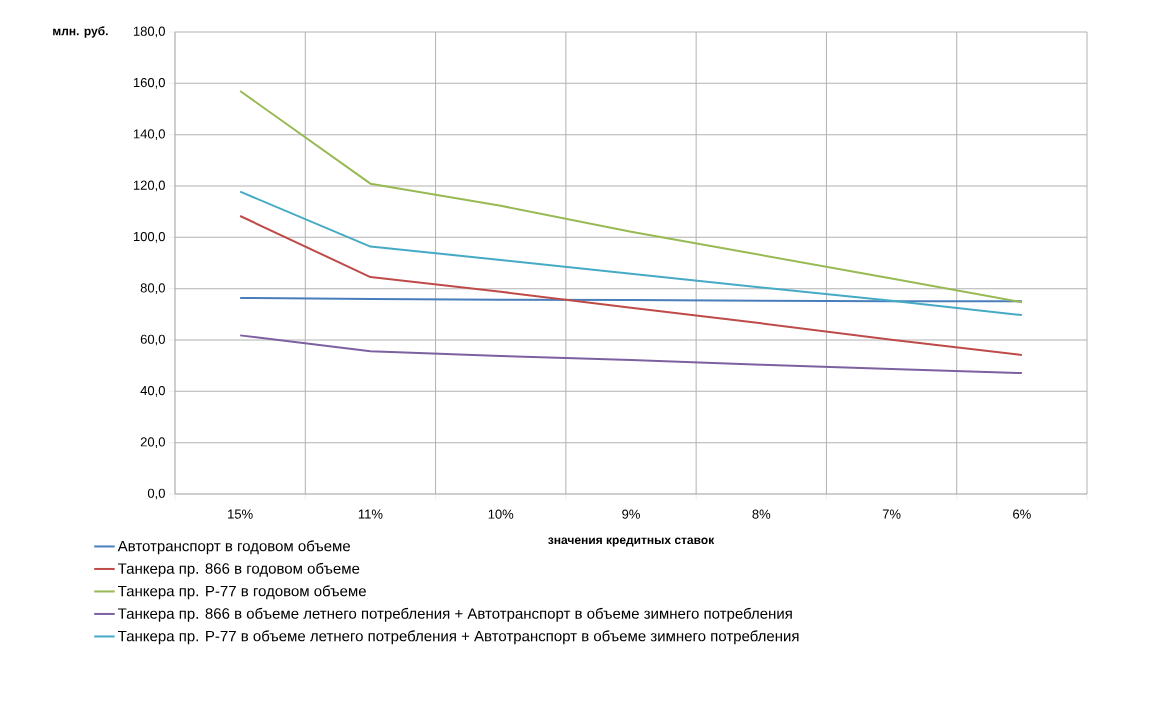 Image resolution: width=1163 pixels, height=724 pixels. What do you see at coordinates (631, 542) in the screenshot?
I see `x-axis-title: значения кредитных ставок` at bounding box center [631, 542].